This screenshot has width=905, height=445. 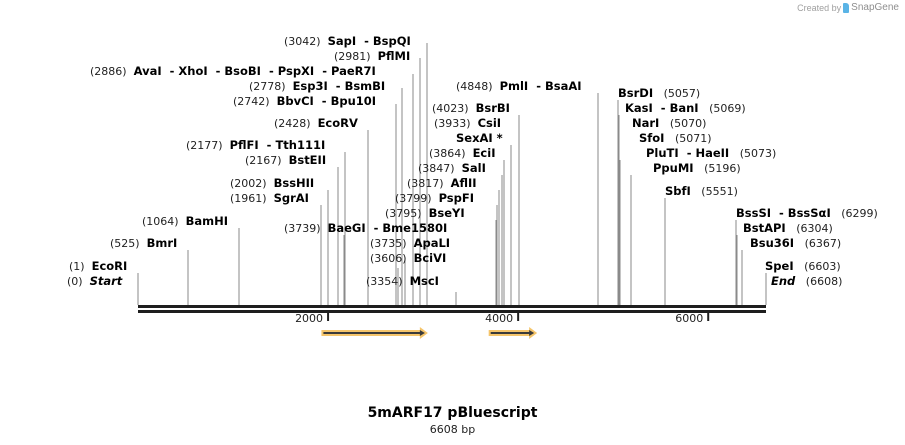 I want to click on enzyme-label: SbfI (5551), so click(x=701, y=191).